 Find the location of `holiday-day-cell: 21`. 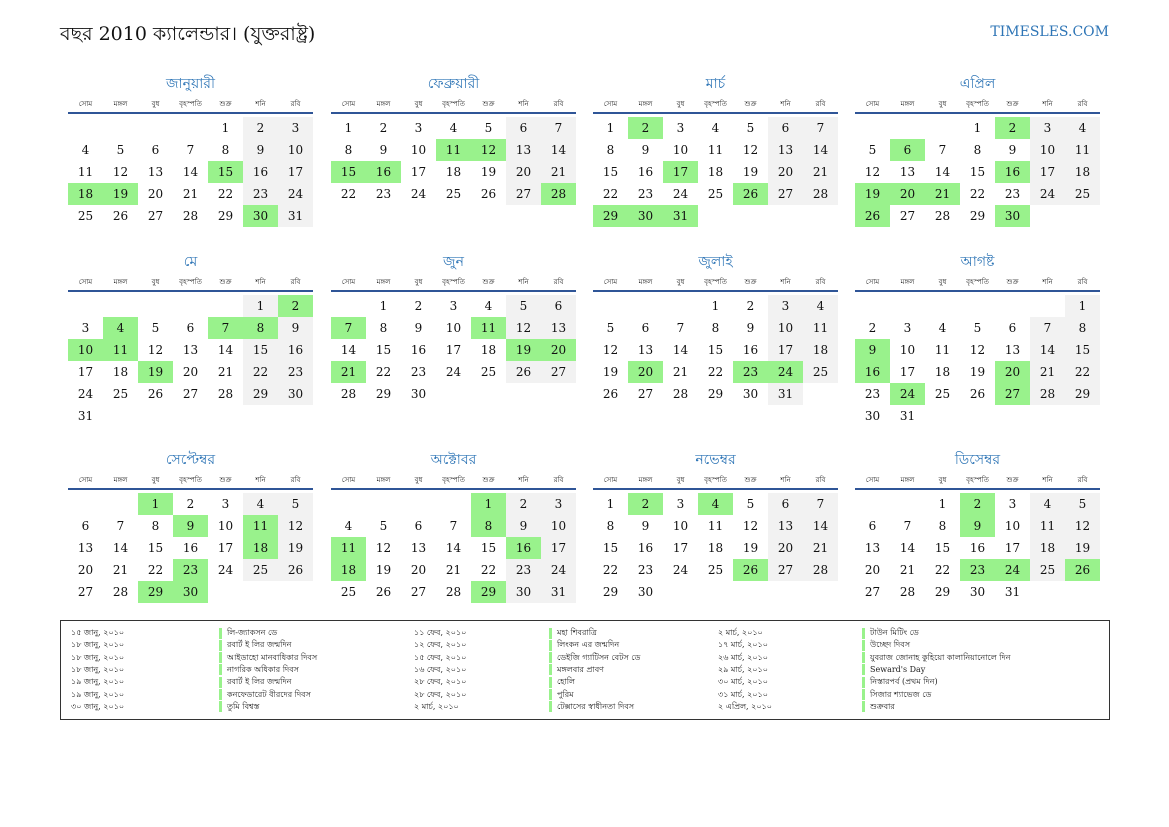

holiday-day-cell: 21 is located at coordinates (348, 372).